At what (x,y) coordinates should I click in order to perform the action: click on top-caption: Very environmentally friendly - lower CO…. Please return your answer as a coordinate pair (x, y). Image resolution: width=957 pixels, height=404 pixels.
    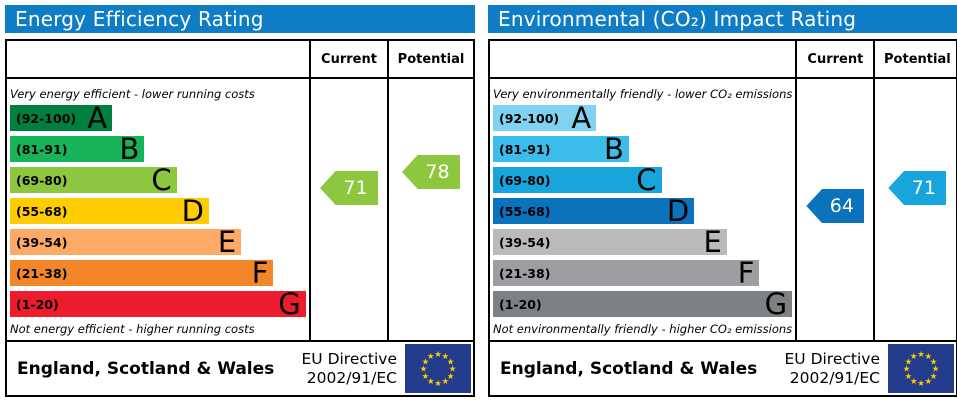
    Looking at the image, I should click on (643, 94).